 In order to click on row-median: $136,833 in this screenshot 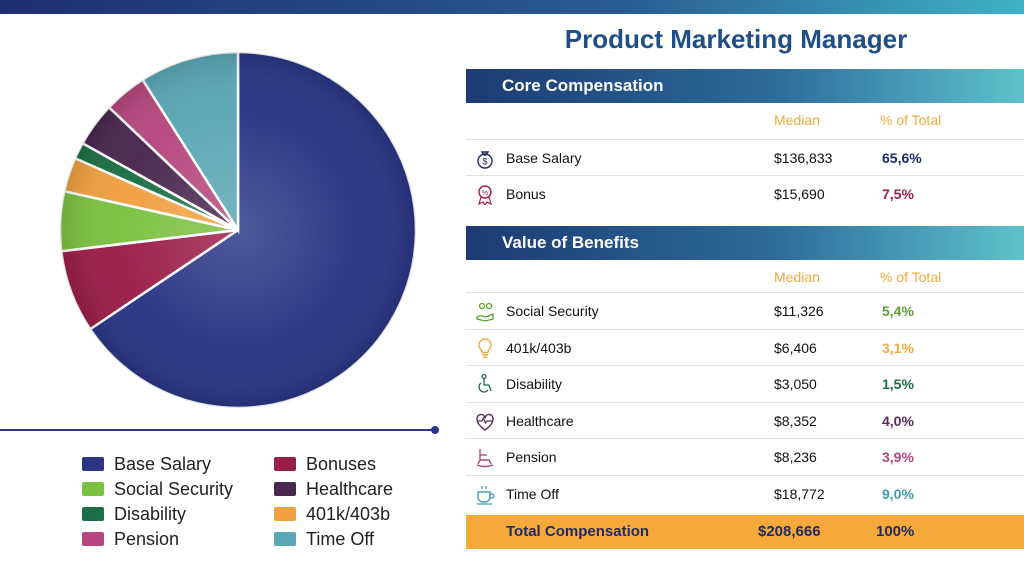, I will do `click(803, 158)`.